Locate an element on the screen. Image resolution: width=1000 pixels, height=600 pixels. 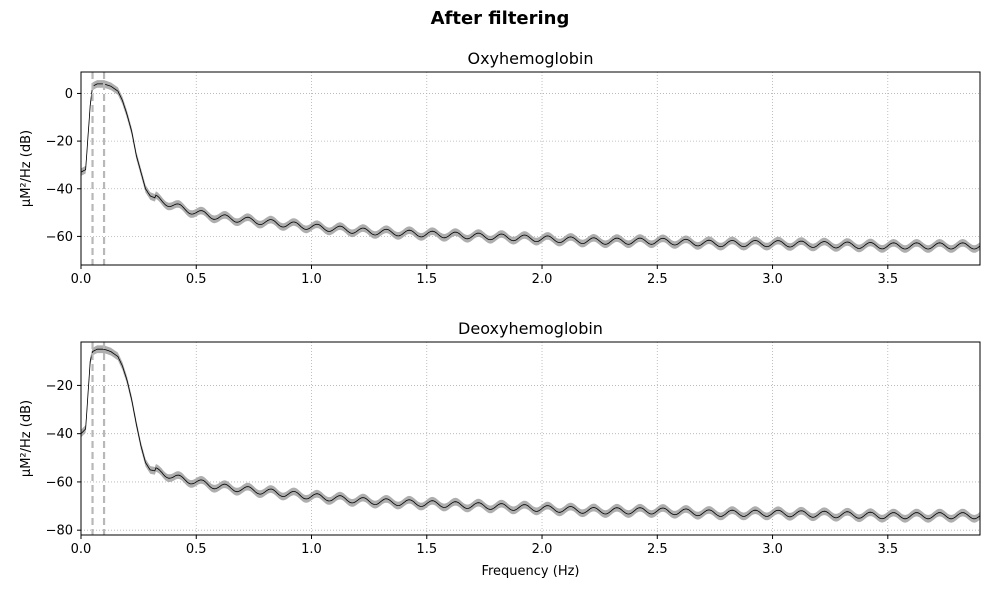
y-tick-label: −80 is located at coordinates (59, 531).